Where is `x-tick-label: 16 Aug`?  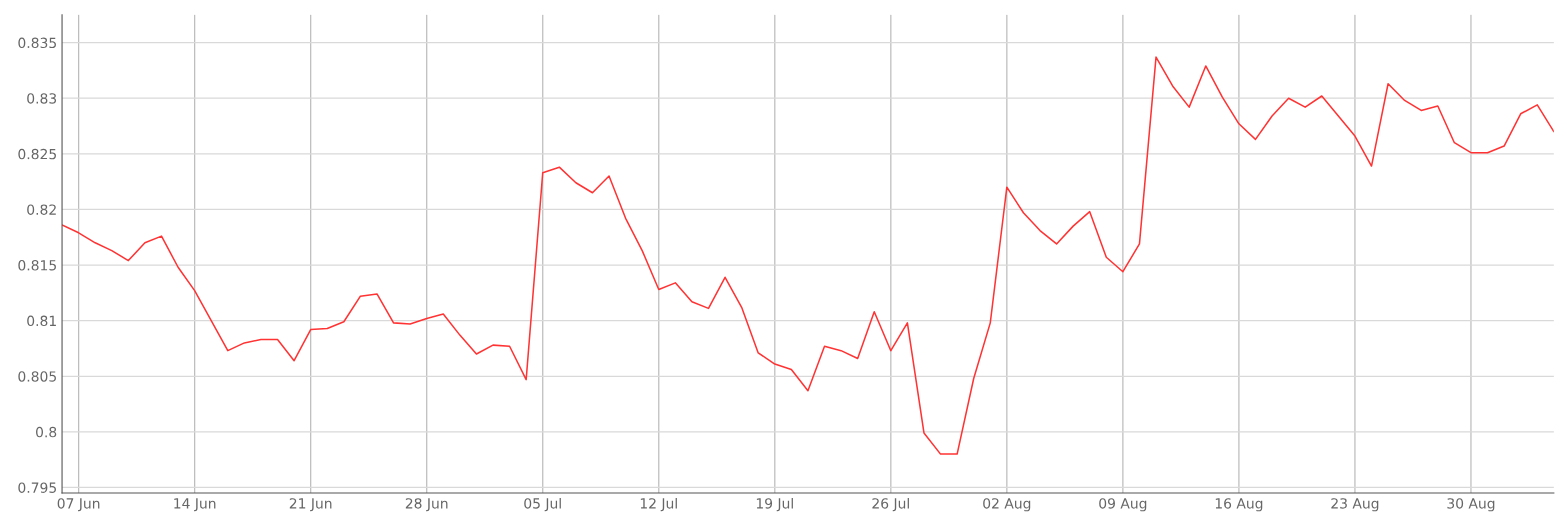 x-tick-label: 16 Aug is located at coordinates (1239, 505).